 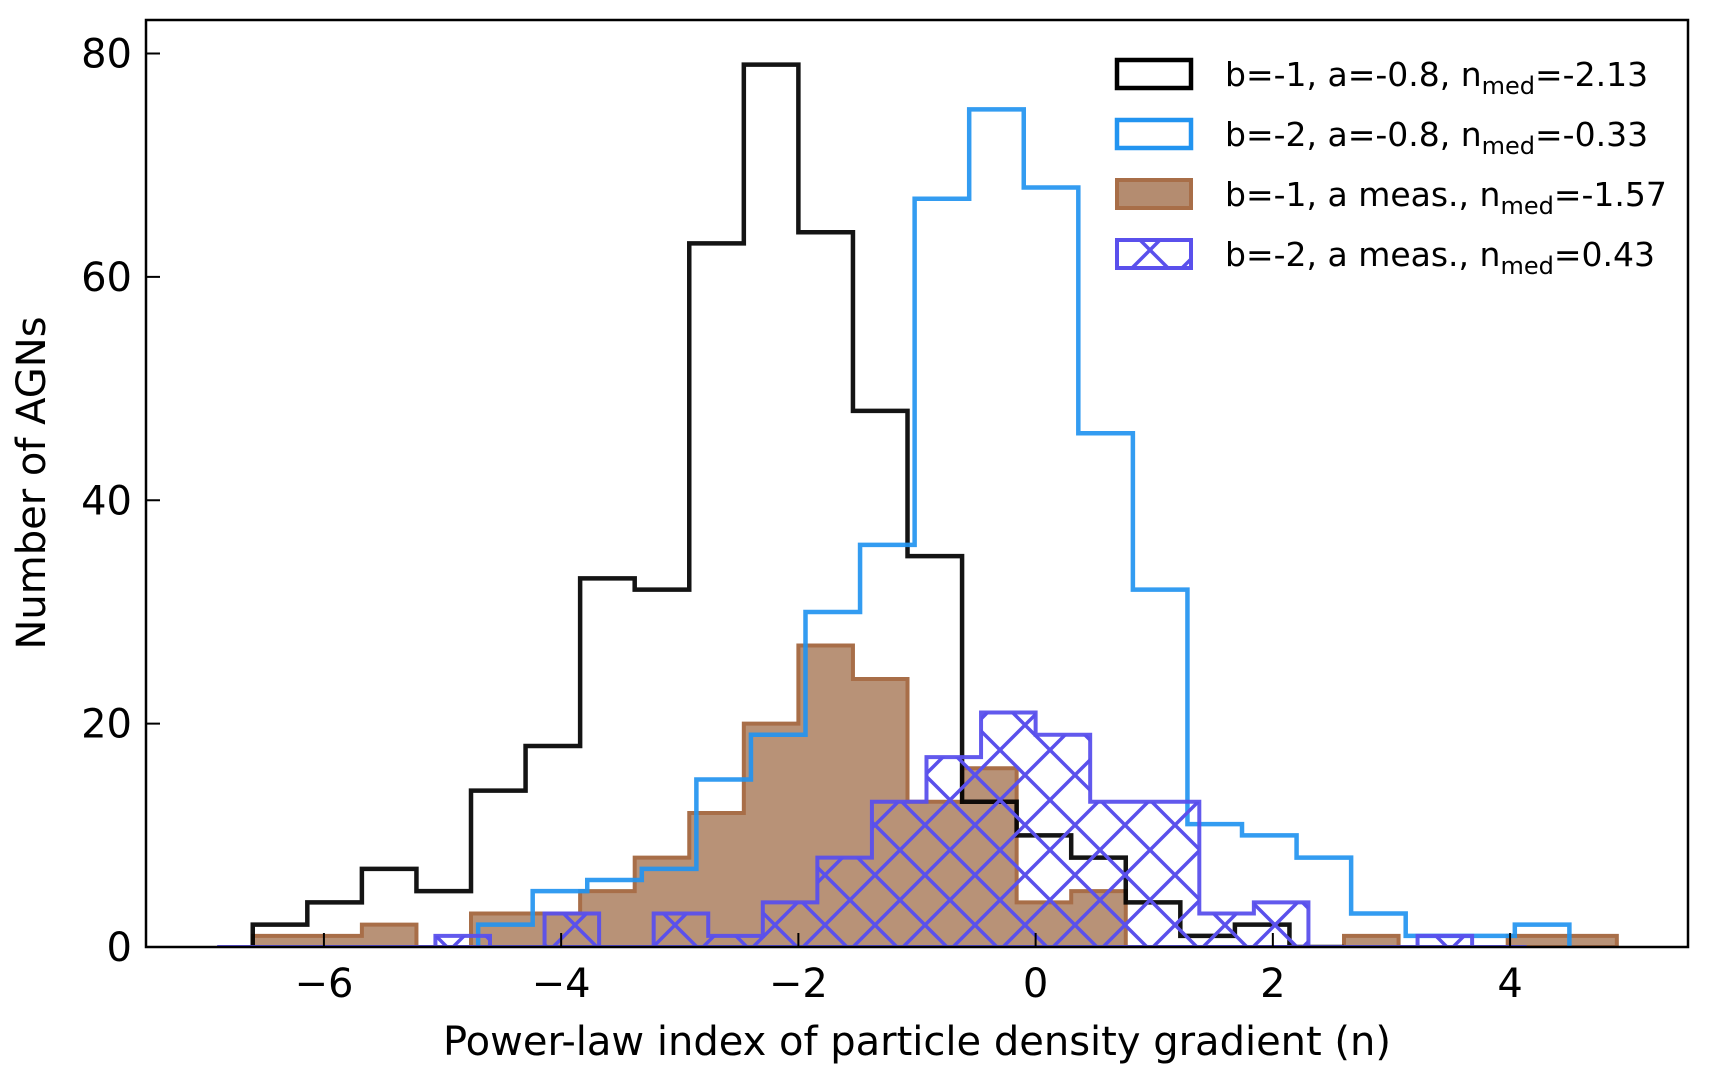 What do you see at coordinates (1446, 197) in the screenshot?
I see `legend-entry-label: b=-1, a meas., nmed=-1.57` at bounding box center [1446, 197].